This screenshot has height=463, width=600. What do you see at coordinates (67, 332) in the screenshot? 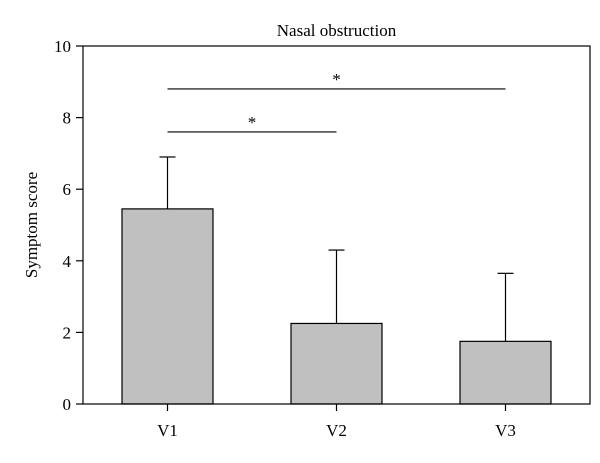
I see `y-tick-label: 2` at bounding box center [67, 332].